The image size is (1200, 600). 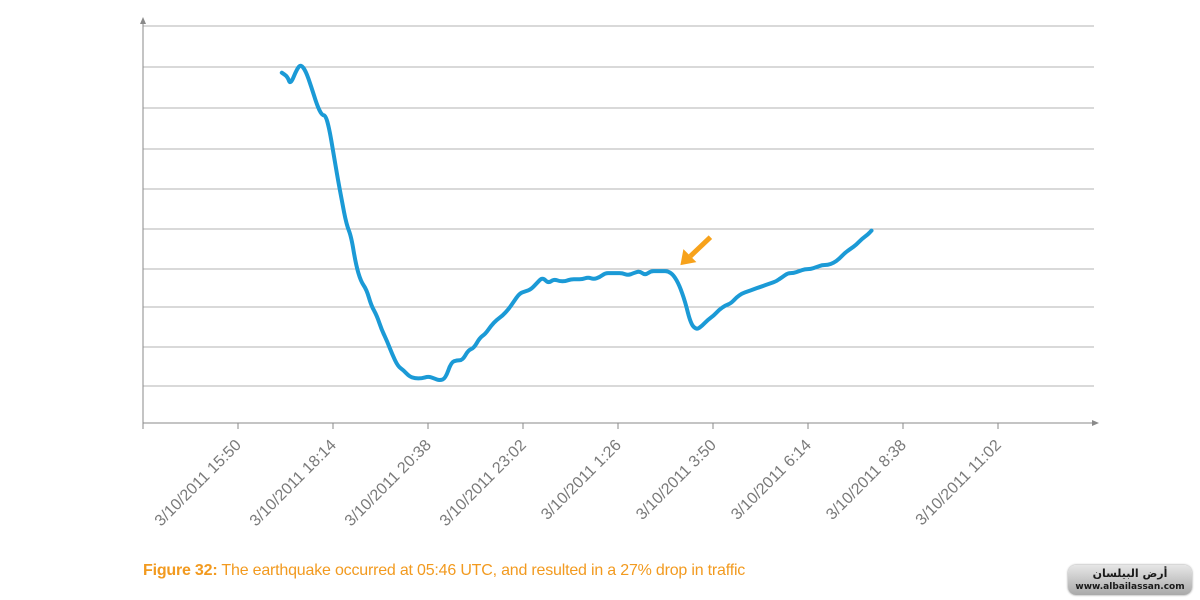 What do you see at coordinates (198, 483) in the screenshot?
I see `x-tick-label: 3/10/2011 15:50` at bounding box center [198, 483].